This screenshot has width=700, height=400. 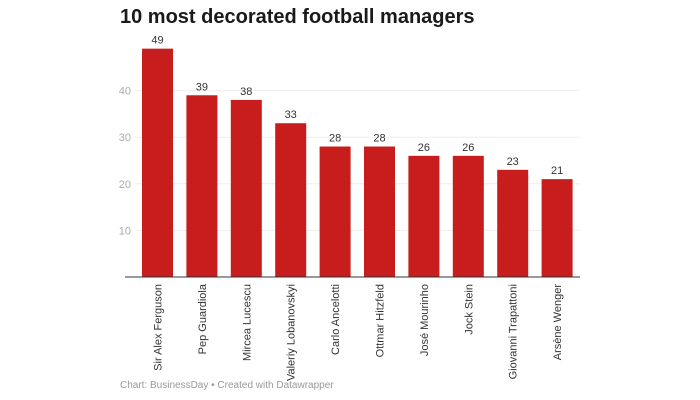 I want to click on x-tick-label: Sir Alex Ferguson, so click(x=159, y=327).